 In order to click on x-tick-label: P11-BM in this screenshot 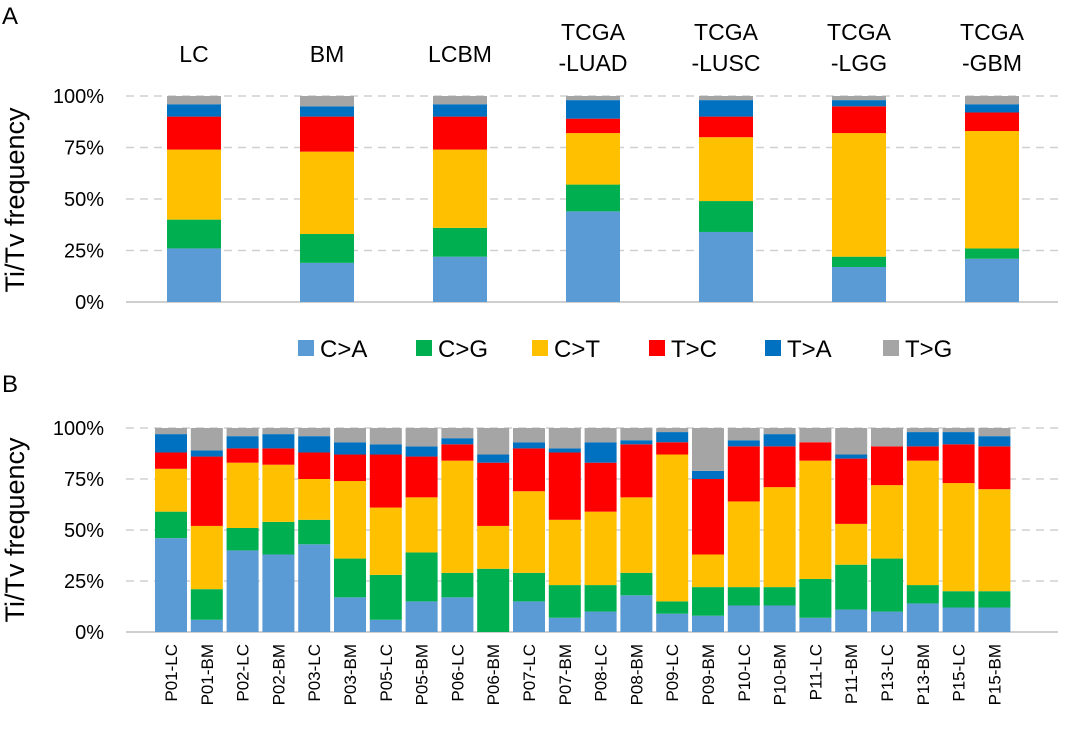, I will do `click(851, 674)`.